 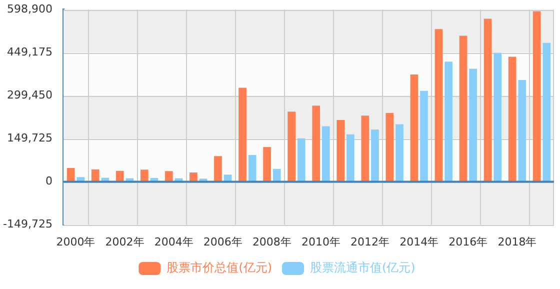 I want to click on y-tick-label: 299,450, so click(x=29, y=95).